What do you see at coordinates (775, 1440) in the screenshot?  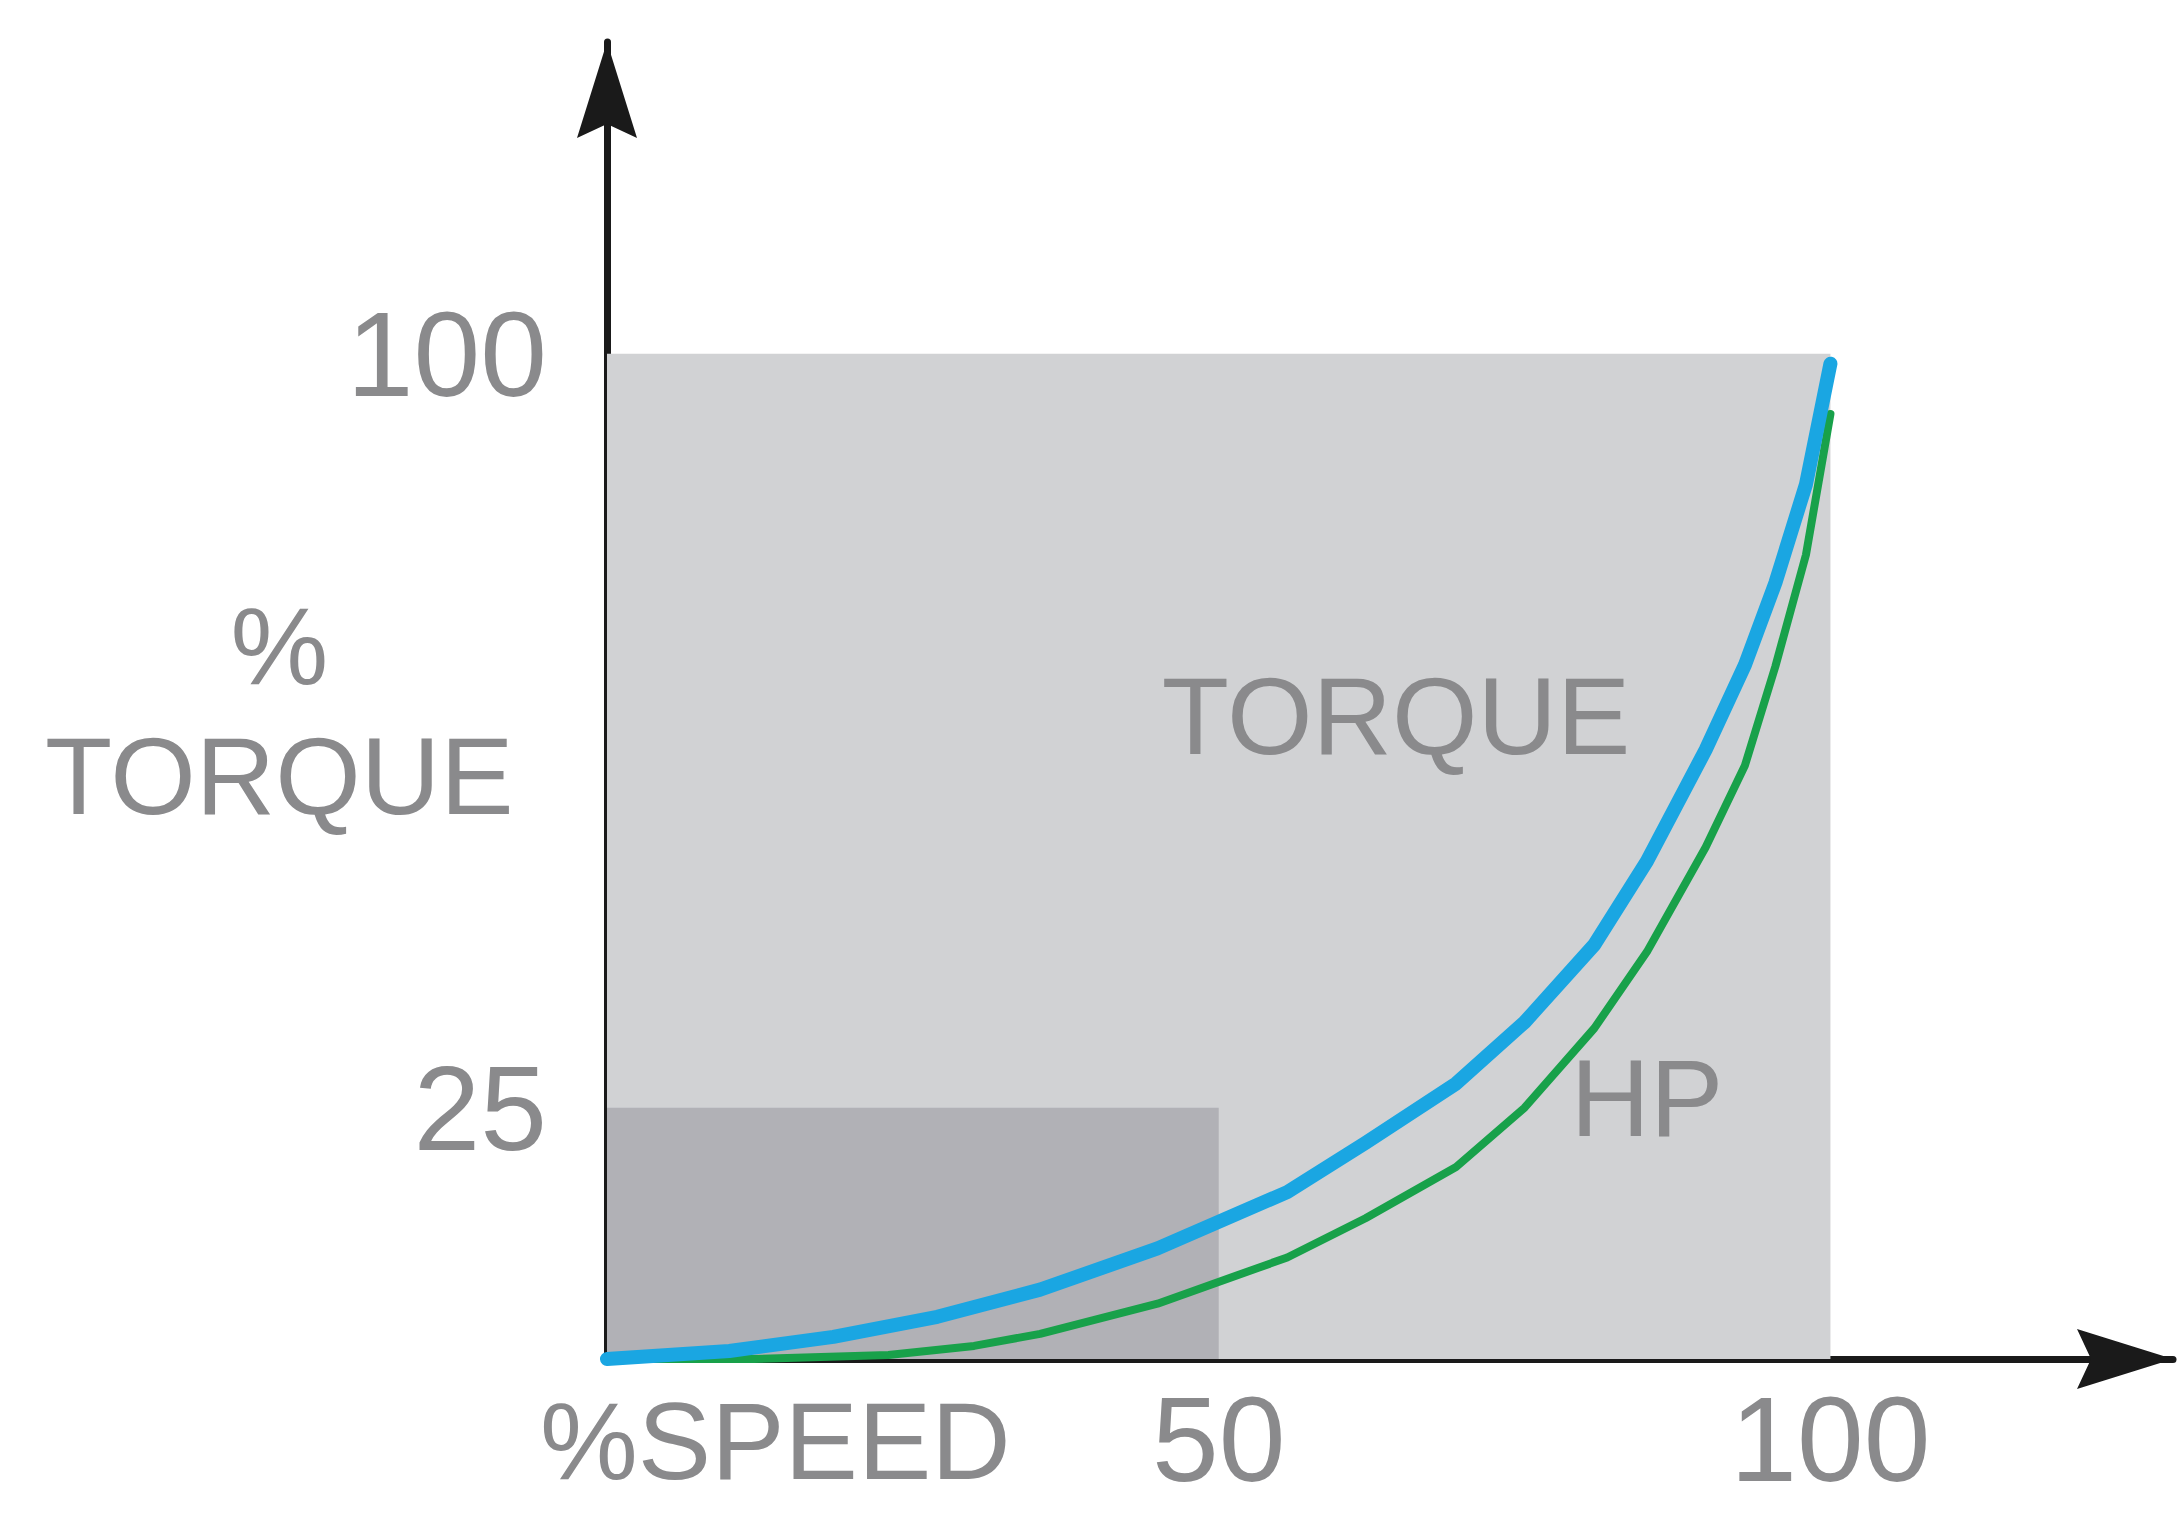 I see `x-axis-title: %SPEED` at bounding box center [775, 1440].